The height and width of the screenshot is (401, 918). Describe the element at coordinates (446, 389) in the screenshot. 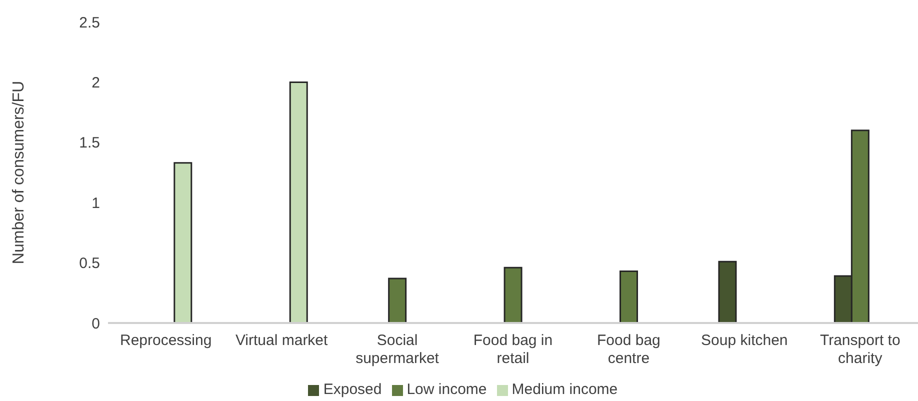

I see `legend-label: Low income` at that location.